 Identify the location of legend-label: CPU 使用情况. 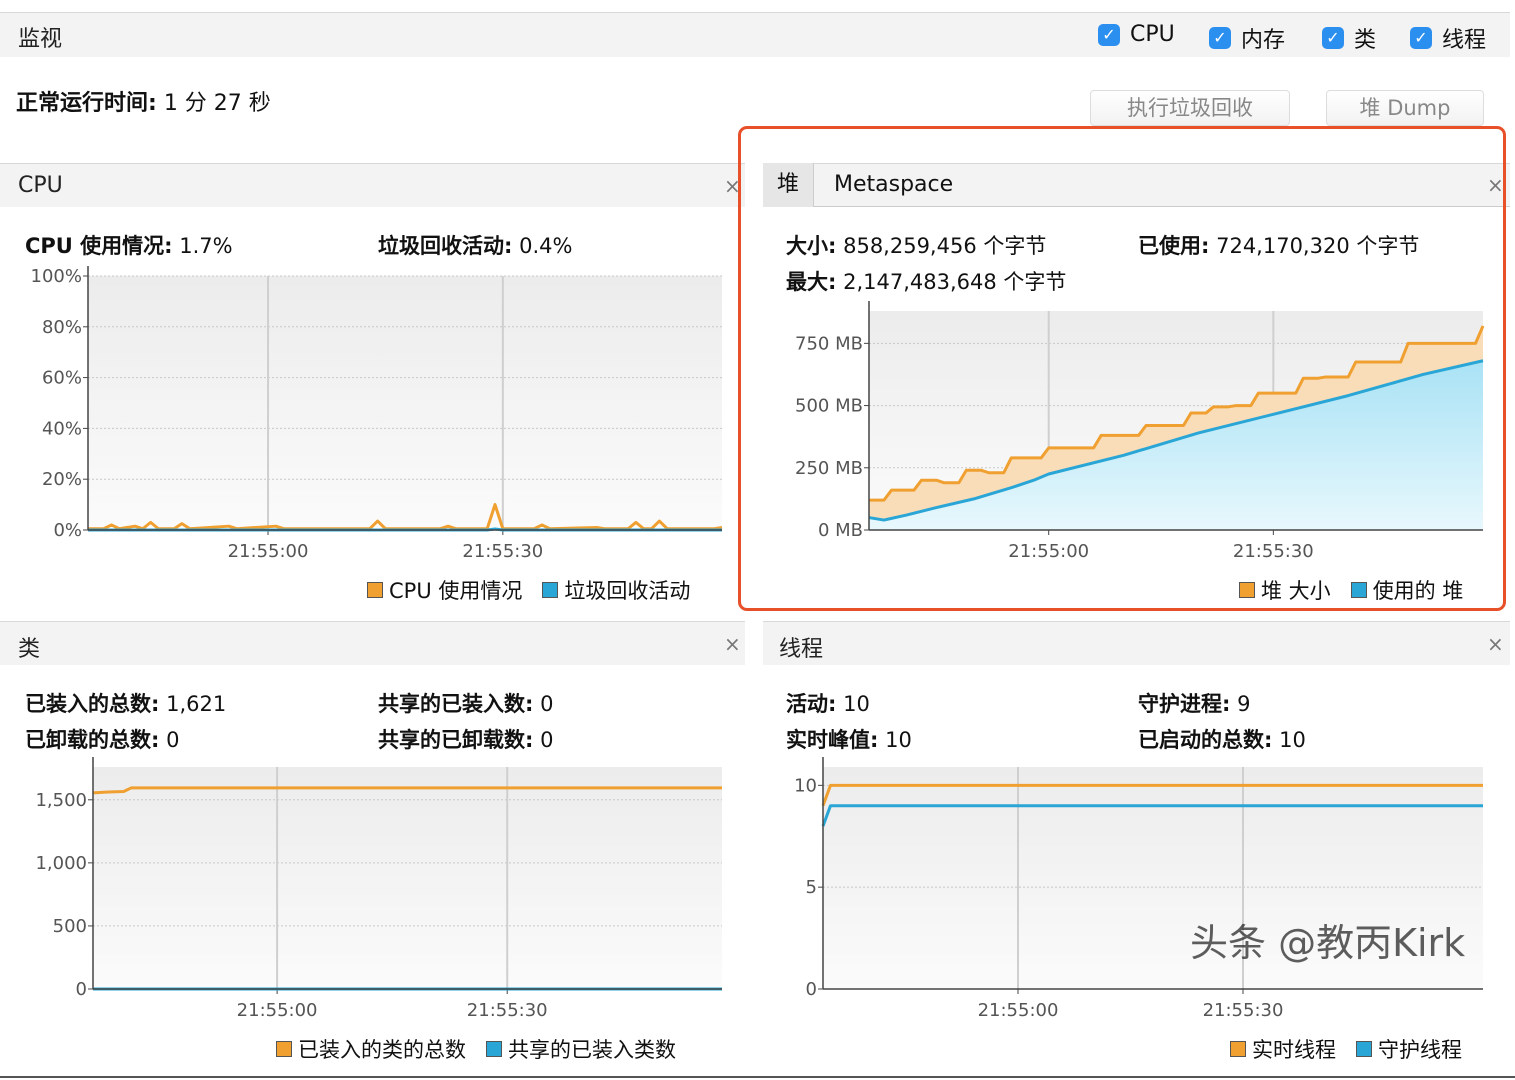
(456, 591).